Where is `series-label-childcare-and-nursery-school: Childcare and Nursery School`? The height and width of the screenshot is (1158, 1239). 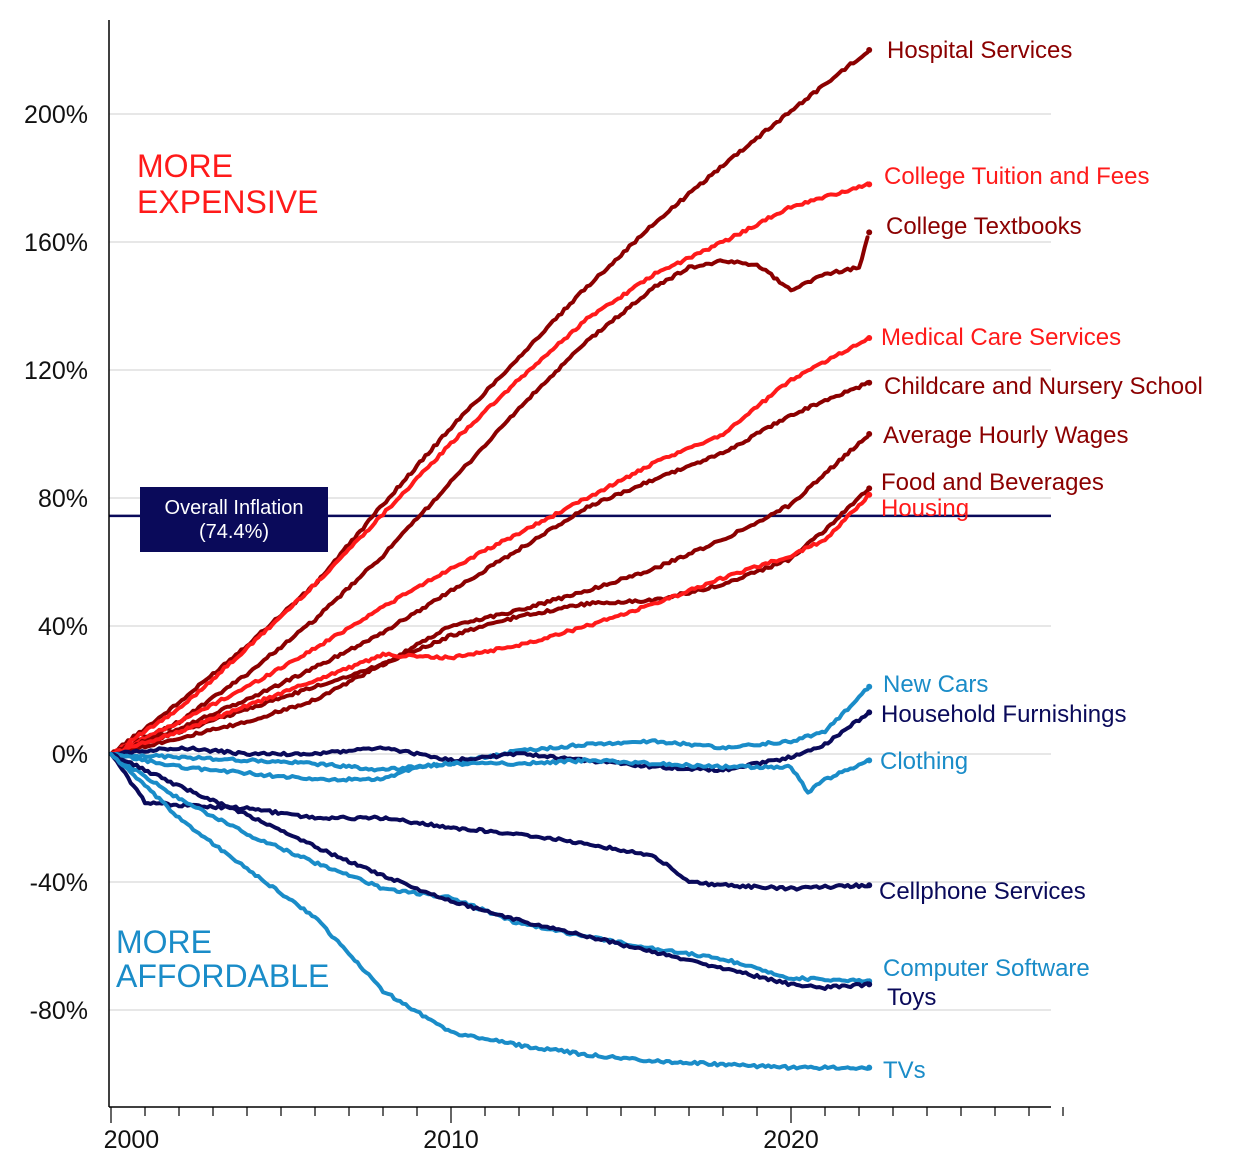 series-label-childcare-and-nursery-school: Childcare and Nursery School is located at coordinates (1043, 386).